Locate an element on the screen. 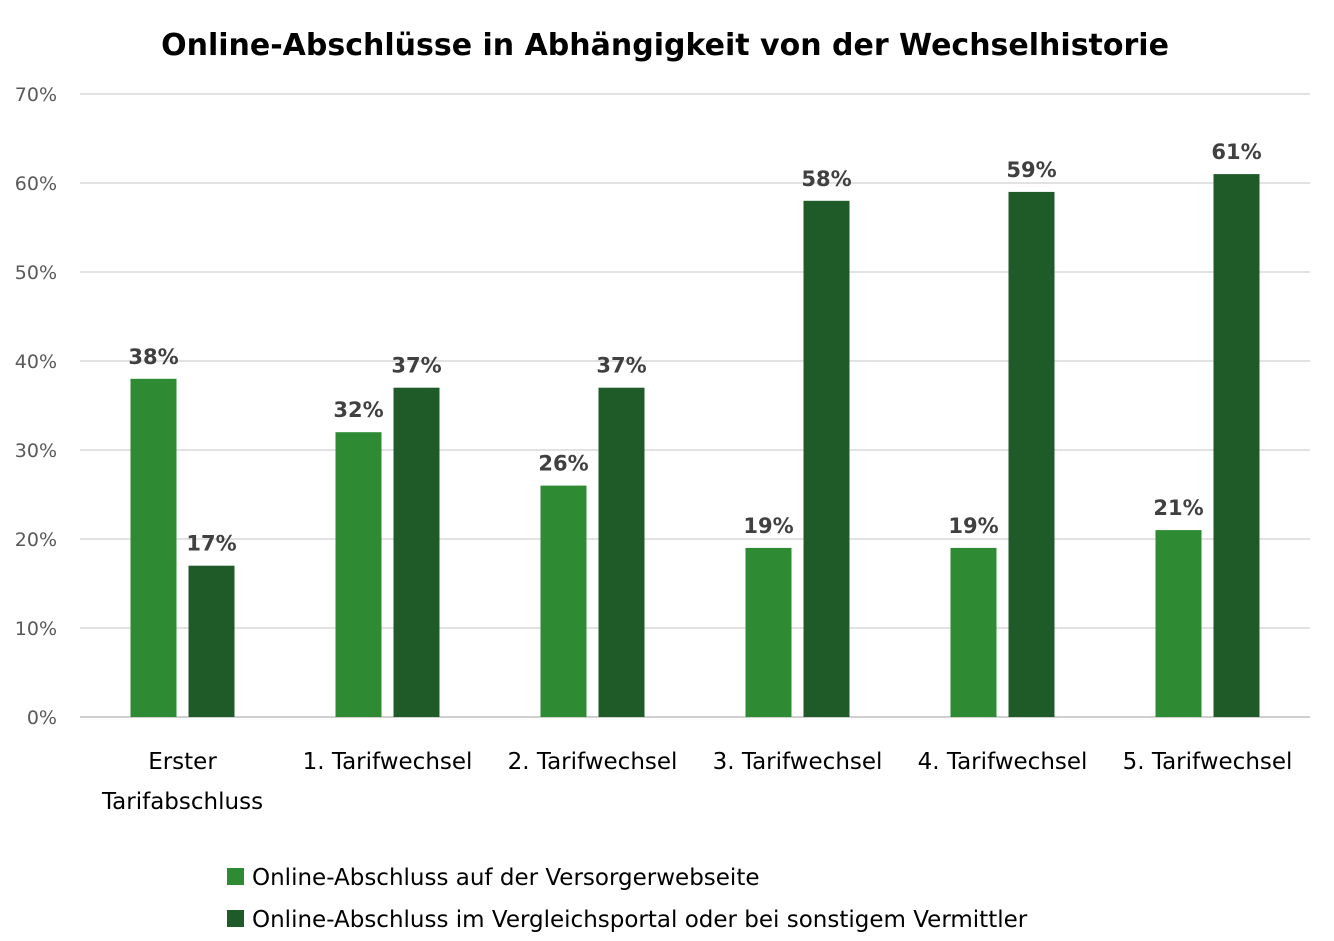  x-tick-label: 2. Tarifwechsel is located at coordinates (593, 762).